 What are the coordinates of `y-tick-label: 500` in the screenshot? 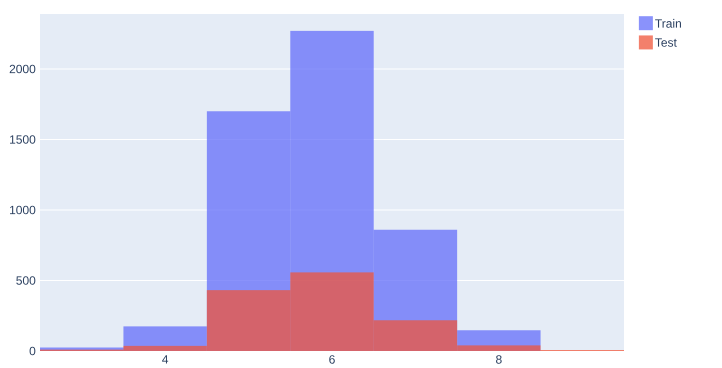 It's located at (26, 280).